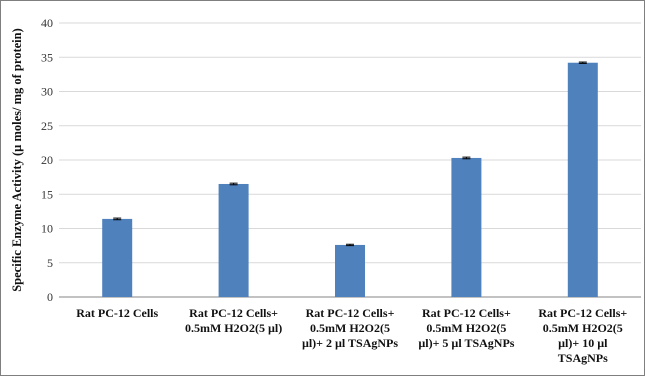 The width and height of the screenshot is (645, 376). I want to click on x-category-label-line: Rat PC-12 Cells, so click(117, 313).